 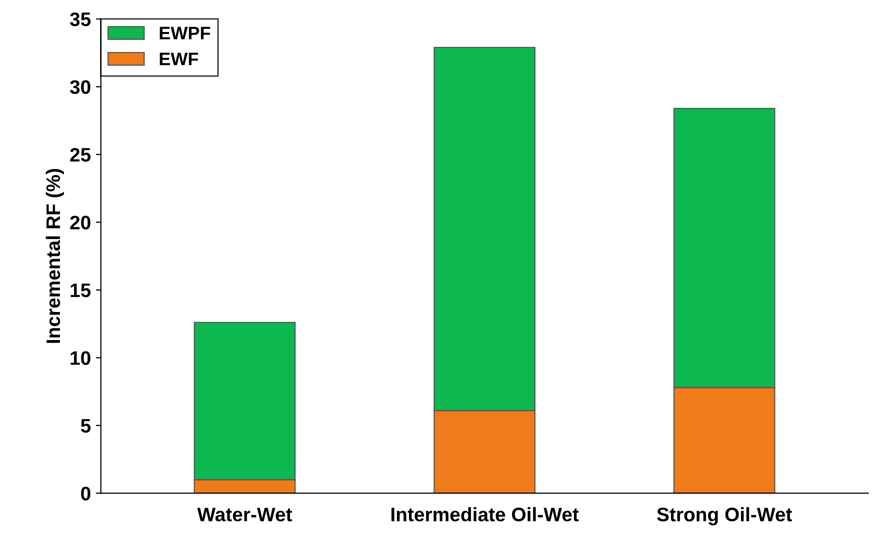 What do you see at coordinates (80, 19) in the screenshot?
I see `y-tick-label: 35` at bounding box center [80, 19].